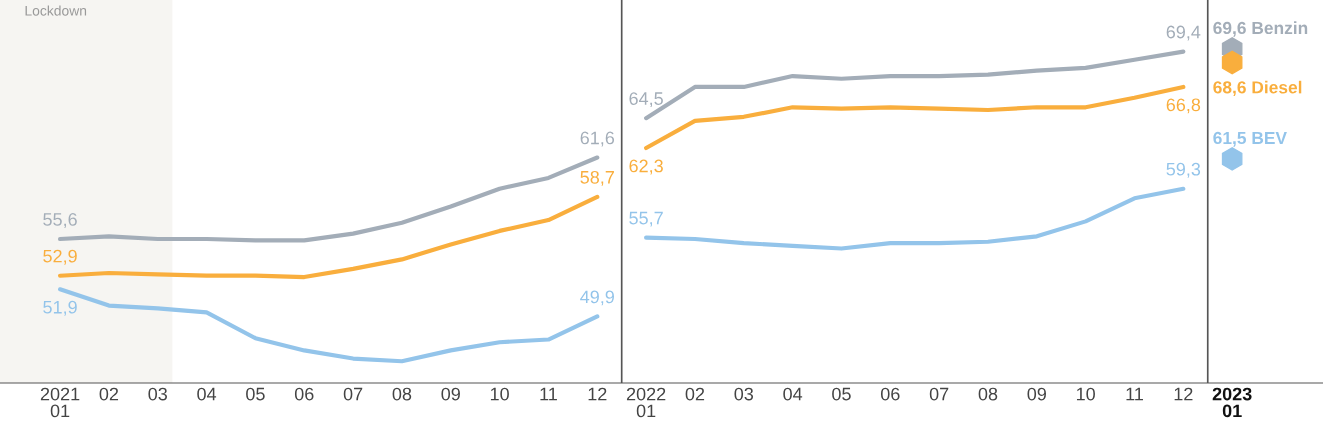 The width and height of the screenshot is (1323, 430). I want to click on data-label: 51,9, so click(60, 308).